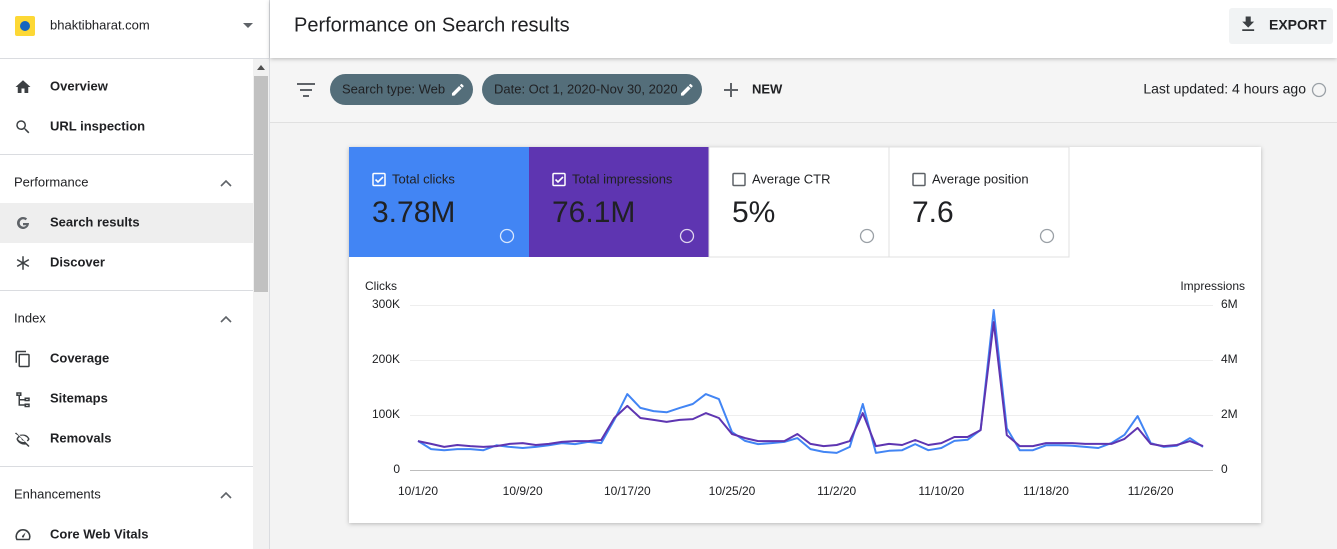 Image resolution: width=1337 pixels, height=549 pixels. Describe the element at coordinates (523, 491) in the screenshot. I see `x-tick-label: 10/9/20` at that location.